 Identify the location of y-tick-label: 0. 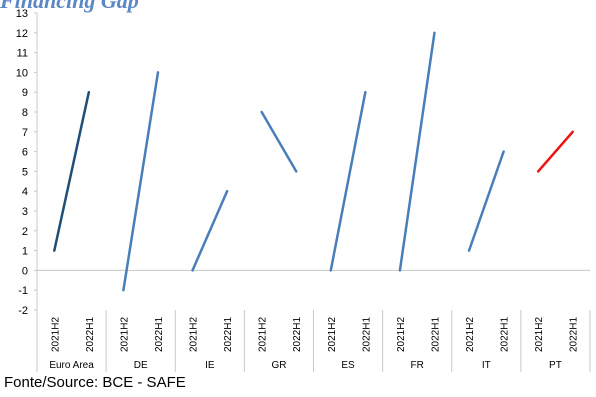
(25, 271).